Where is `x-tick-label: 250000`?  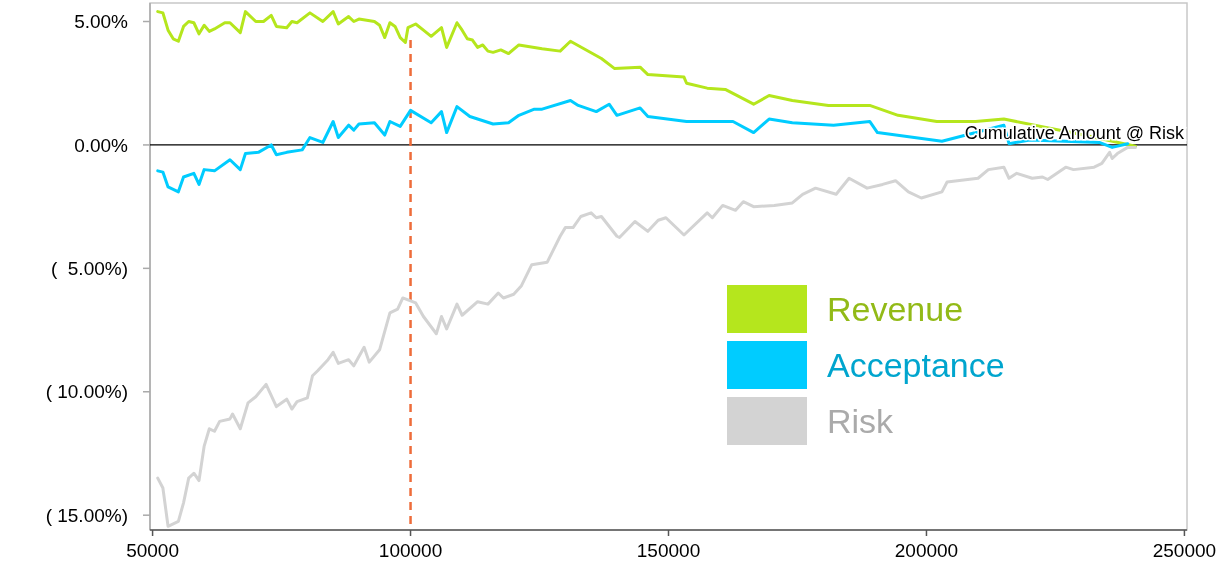 x-tick-label: 250000 is located at coordinates (1184, 550).